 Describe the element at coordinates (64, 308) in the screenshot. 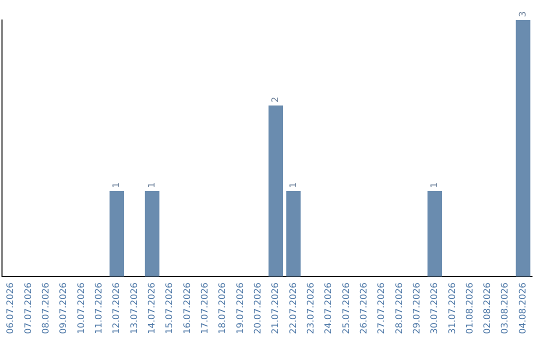

I see `x-tick-label: 09.07.2026` at that location.